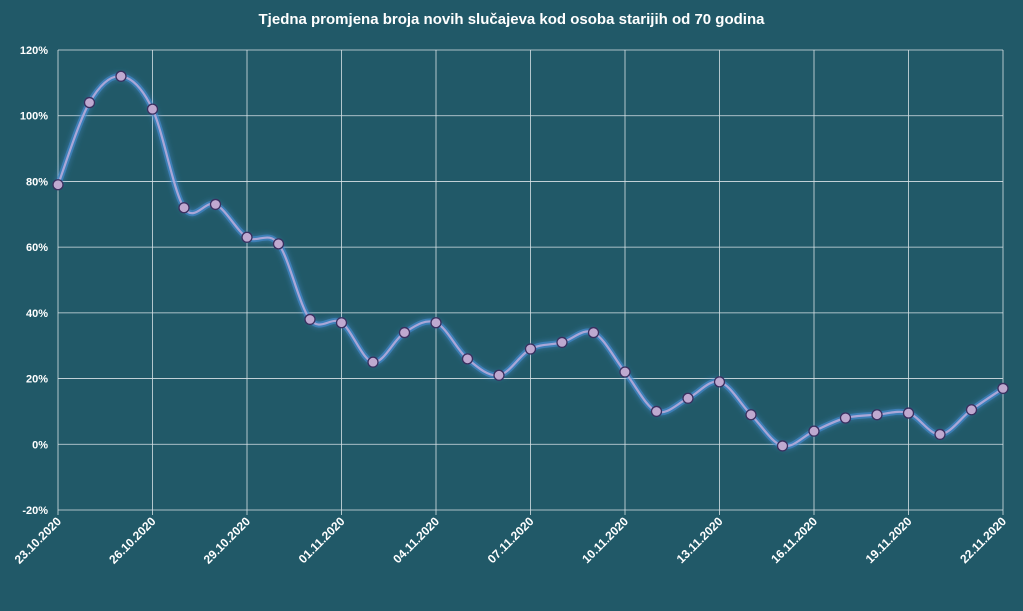 The image size is (1023, 611). Describe the element at coordinates (227, 540) in the screenshot. I see `x-tick-label: 29.10.2020` at that location.